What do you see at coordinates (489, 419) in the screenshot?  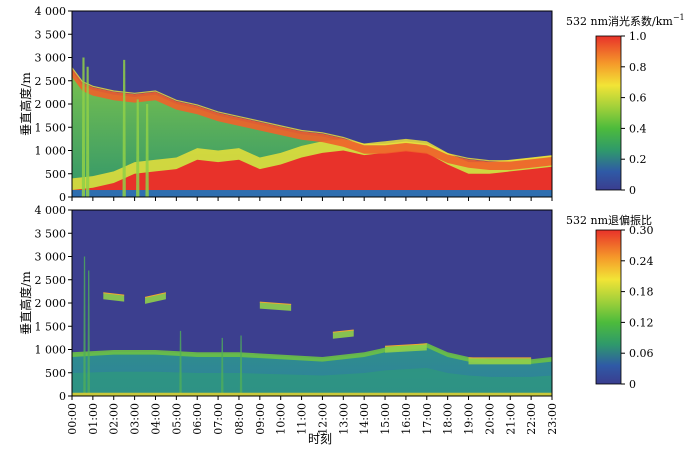 I see `x-tick-label: 20:00` at bounding box center [489, 419].